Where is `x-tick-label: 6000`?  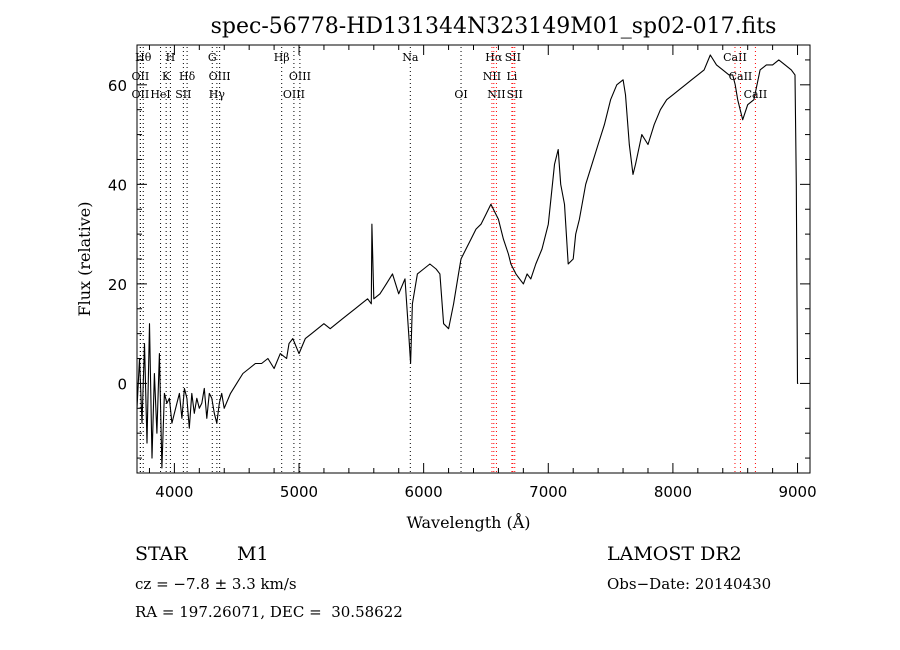 x-tick-label: 6000 is located at coordinates (424, 492).